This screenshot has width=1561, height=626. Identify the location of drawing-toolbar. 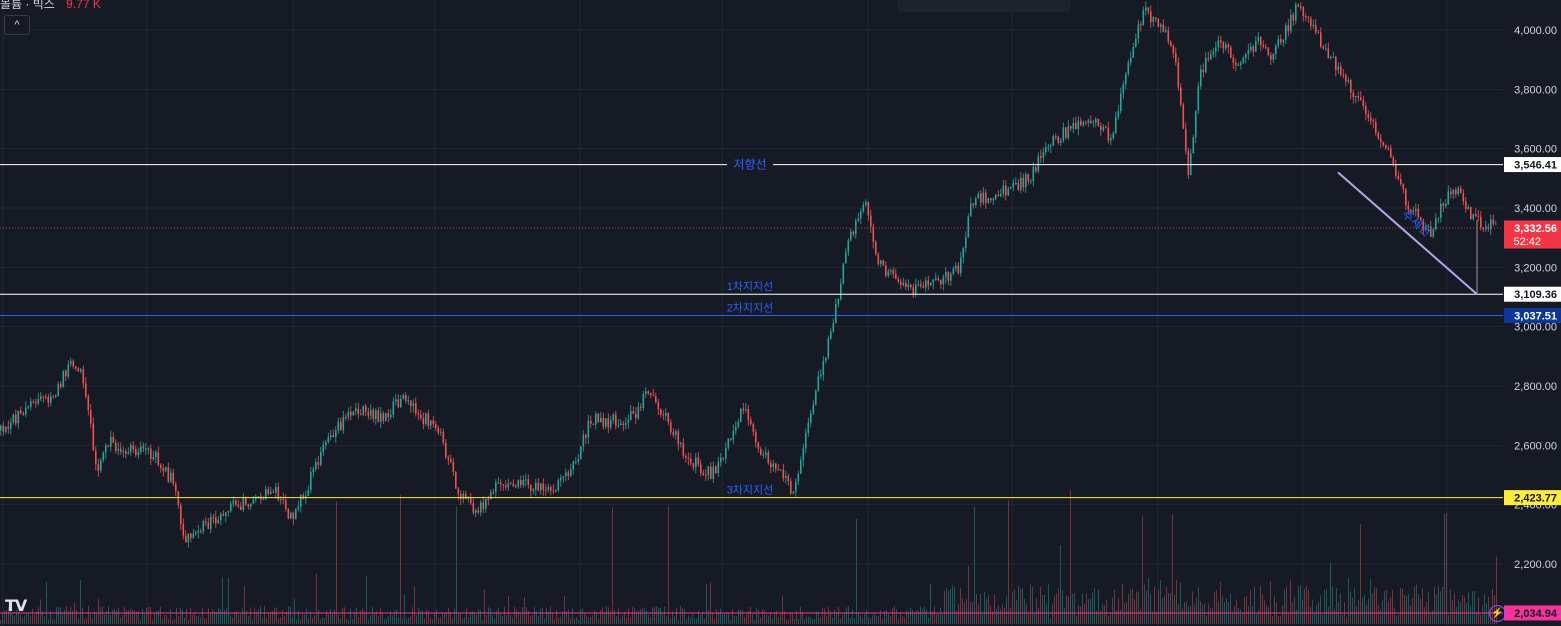
(984, 6).